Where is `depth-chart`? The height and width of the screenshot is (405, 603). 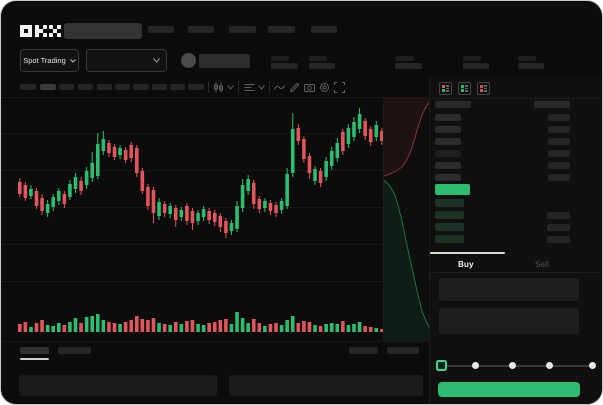 depth-chart is located at coordinates (406, 219).